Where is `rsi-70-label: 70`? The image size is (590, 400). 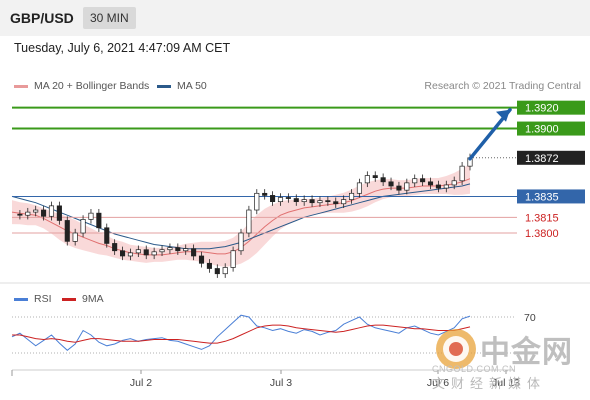
rsi-70-label: 70 is located at coordinates (530, 318).